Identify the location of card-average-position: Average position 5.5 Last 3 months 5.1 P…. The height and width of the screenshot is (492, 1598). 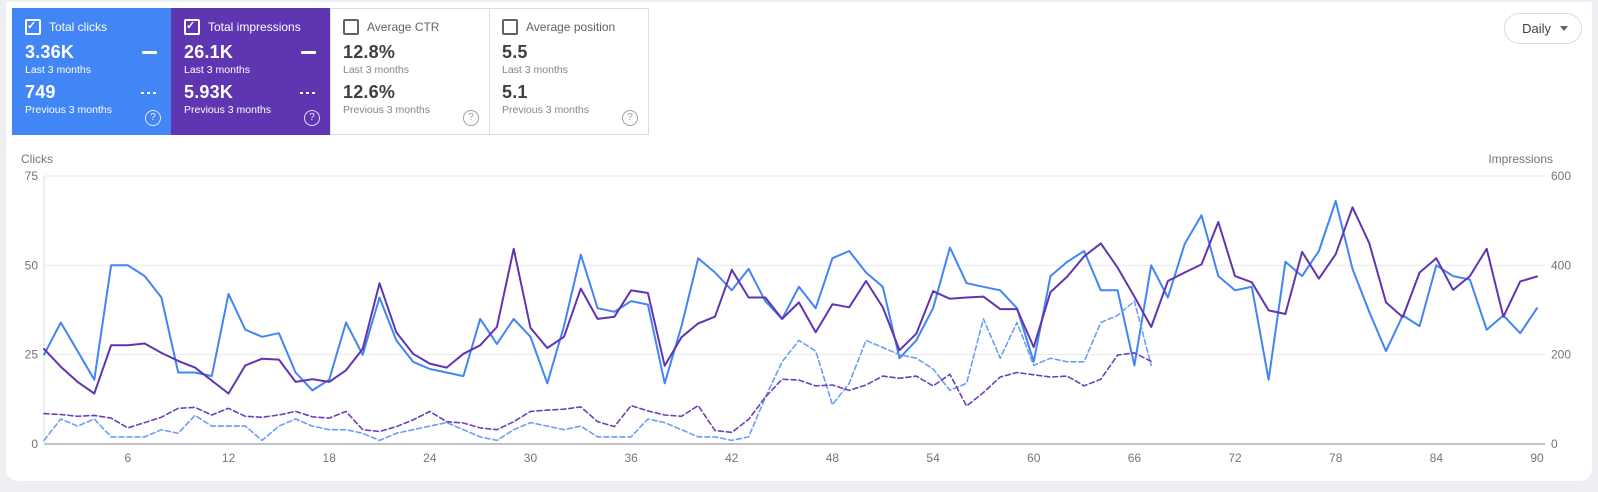
(569, 71).